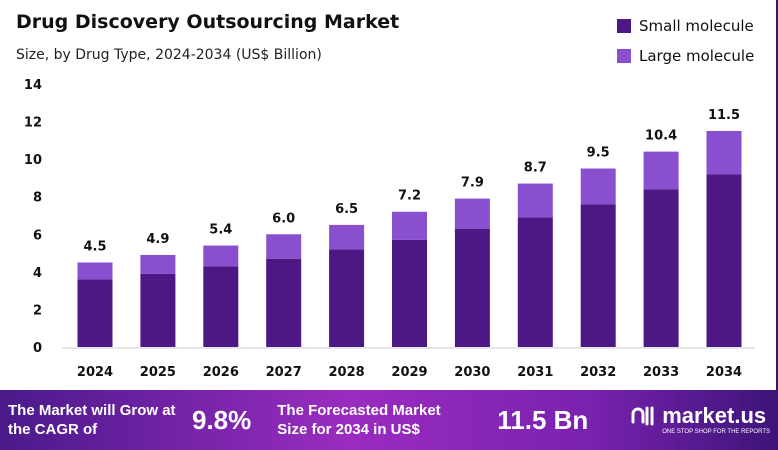 This screenshot has width=778, height=450. I want to click on chart-title: Drug Discovery Outsourcing Market, so click(208, 22).